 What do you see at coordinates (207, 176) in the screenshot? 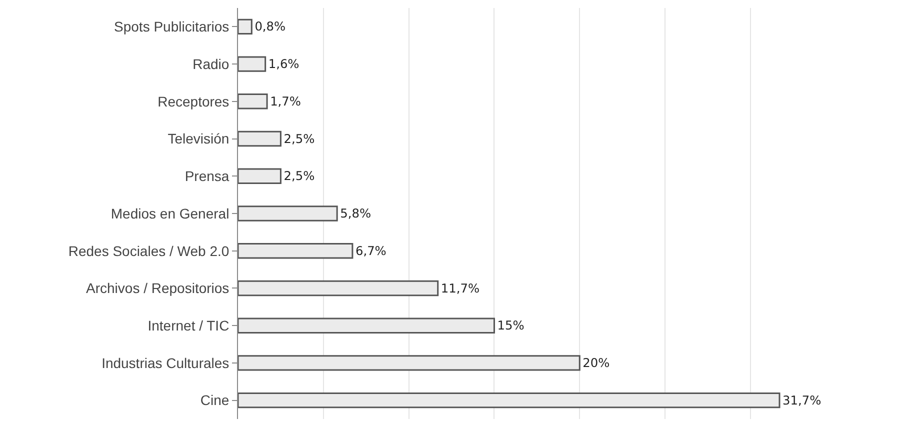
I see `y-tick-label: Prensa` at bounding box center [207, 176].